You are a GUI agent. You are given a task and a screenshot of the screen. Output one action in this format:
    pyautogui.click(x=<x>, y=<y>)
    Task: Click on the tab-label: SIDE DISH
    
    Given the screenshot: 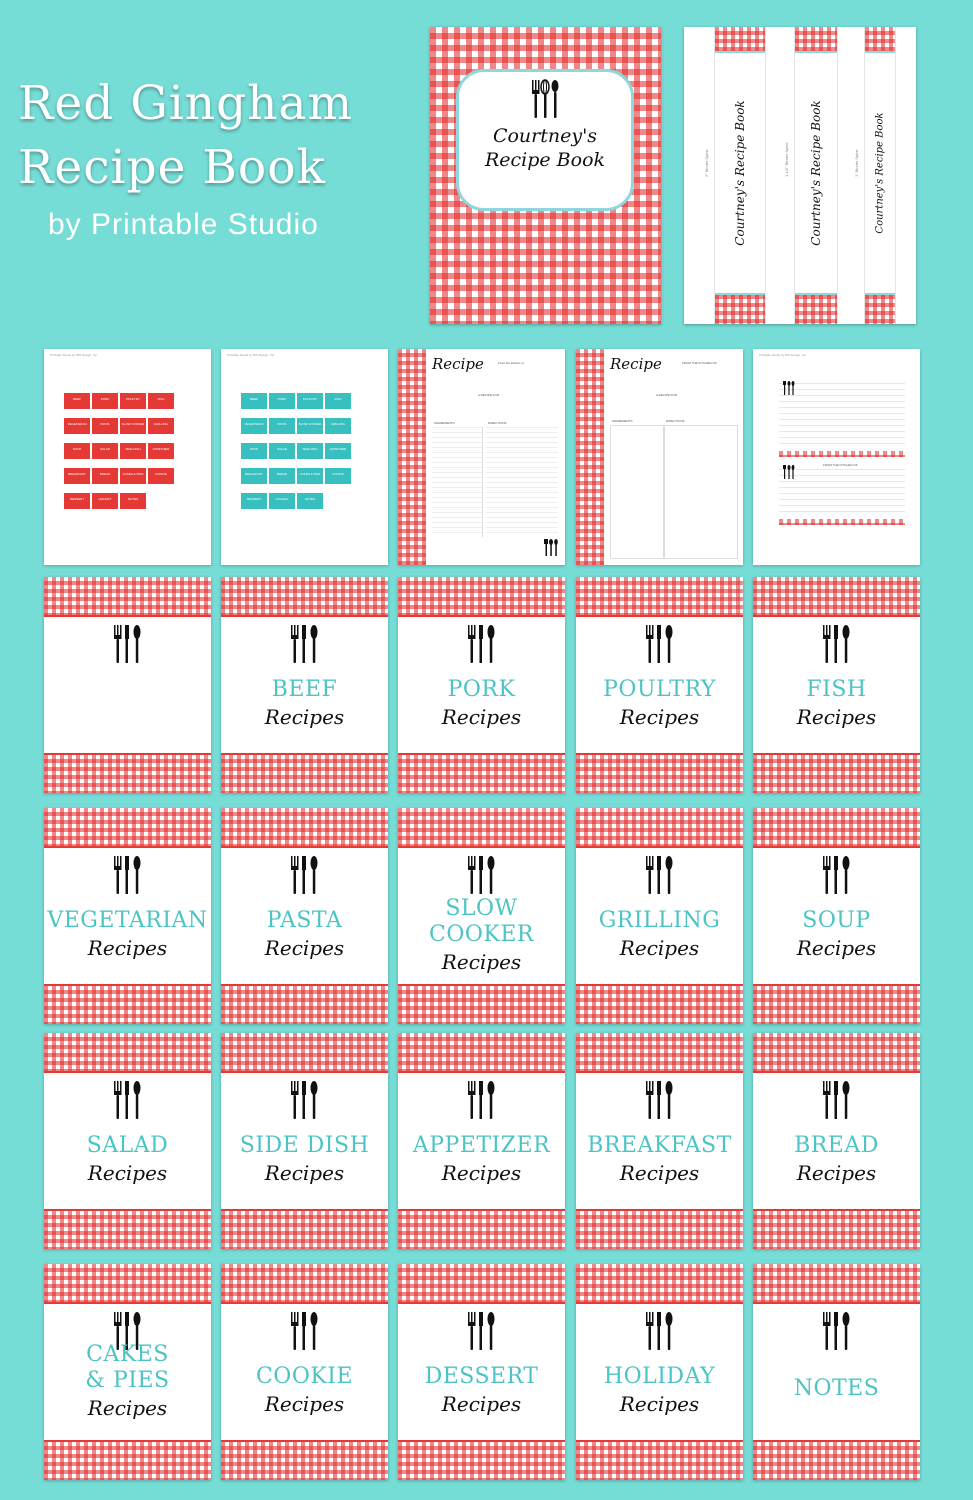 What is the action you would take?
    pyautogui.click(x=310, y=451)
    